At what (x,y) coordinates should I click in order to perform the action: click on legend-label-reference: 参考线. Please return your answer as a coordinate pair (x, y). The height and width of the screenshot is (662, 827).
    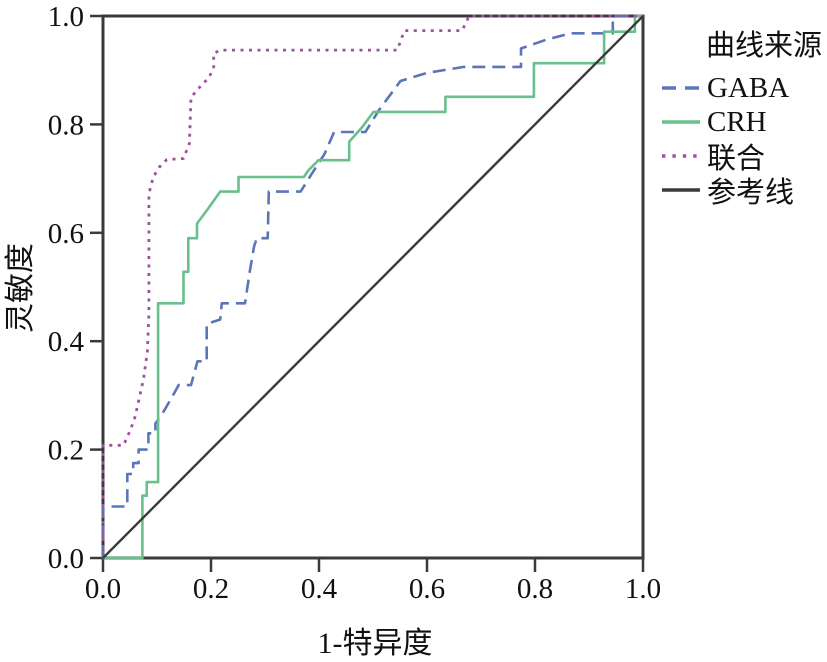
    Looking at the image, I should click on (751, 193).